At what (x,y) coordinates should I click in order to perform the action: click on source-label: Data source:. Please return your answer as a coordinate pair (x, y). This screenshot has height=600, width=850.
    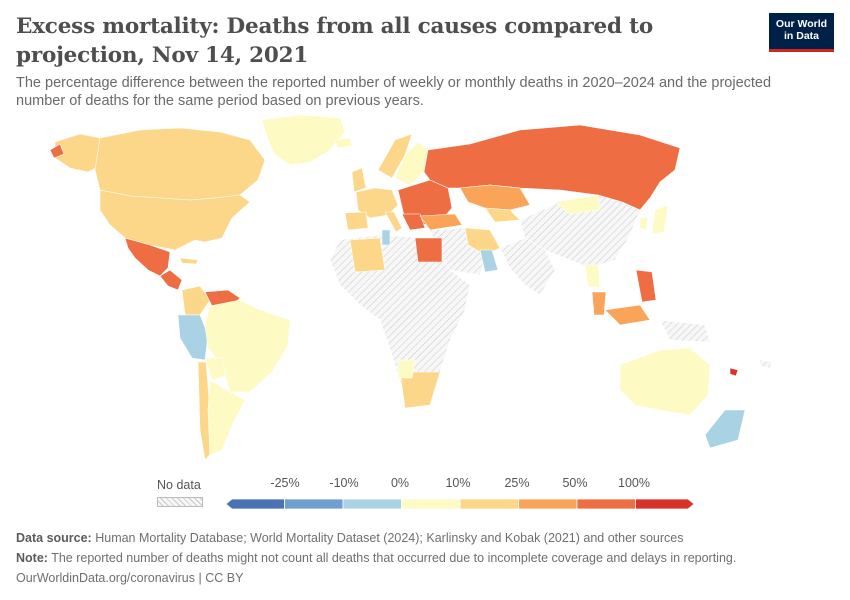
    Looking at the image, I should click on (54, 538).